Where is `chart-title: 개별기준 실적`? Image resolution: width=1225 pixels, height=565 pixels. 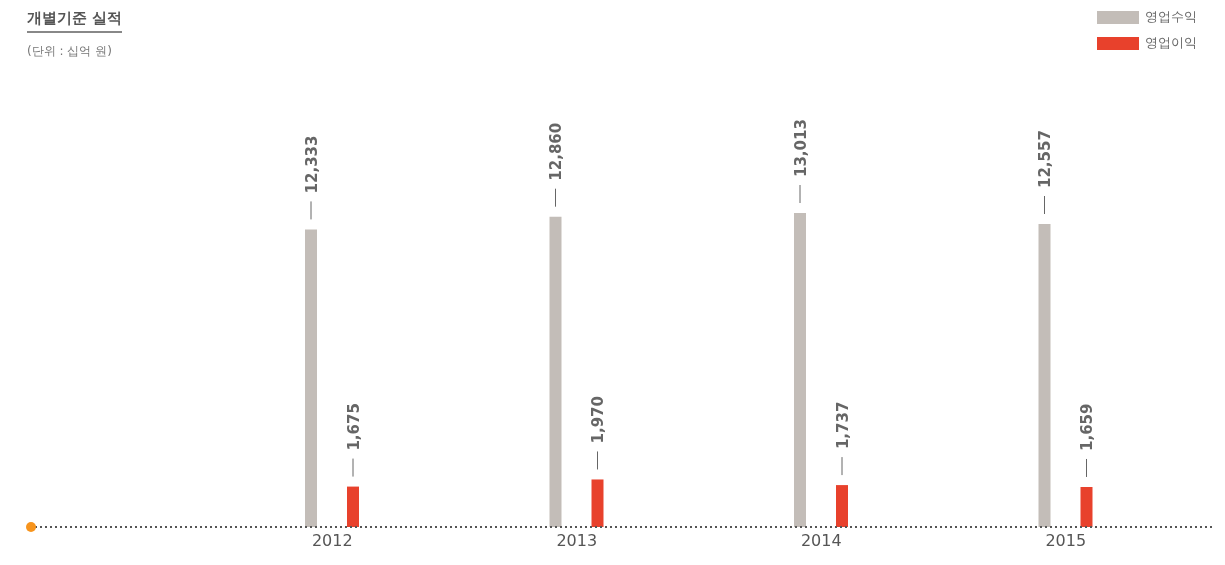
chart-title: 개별기준 실적 is located at coordinates (75, 21).